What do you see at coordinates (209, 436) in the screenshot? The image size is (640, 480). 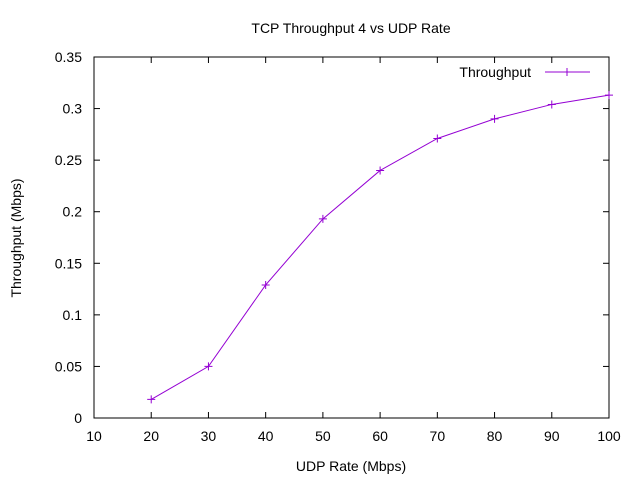 I see `x-tick-label: 30` at bounding box center [209, 436].